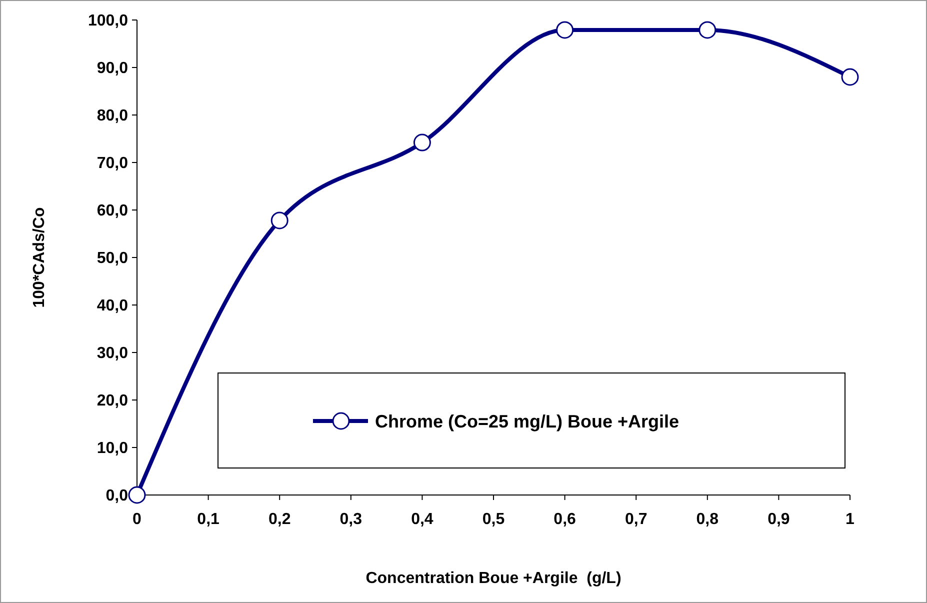  Describe the element at coordinates (112, 401) in the screenshot. I see `y-tick-label: 20,0` at that location.